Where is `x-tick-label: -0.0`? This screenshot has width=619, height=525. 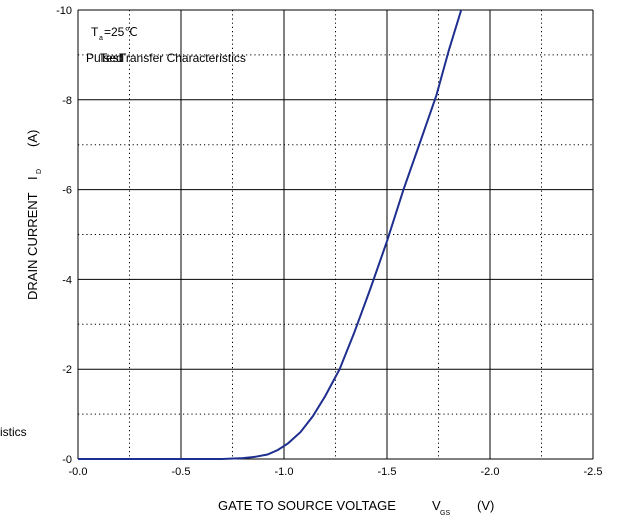 x-tick-label: -0.0 is located at coordinates (78, 472).